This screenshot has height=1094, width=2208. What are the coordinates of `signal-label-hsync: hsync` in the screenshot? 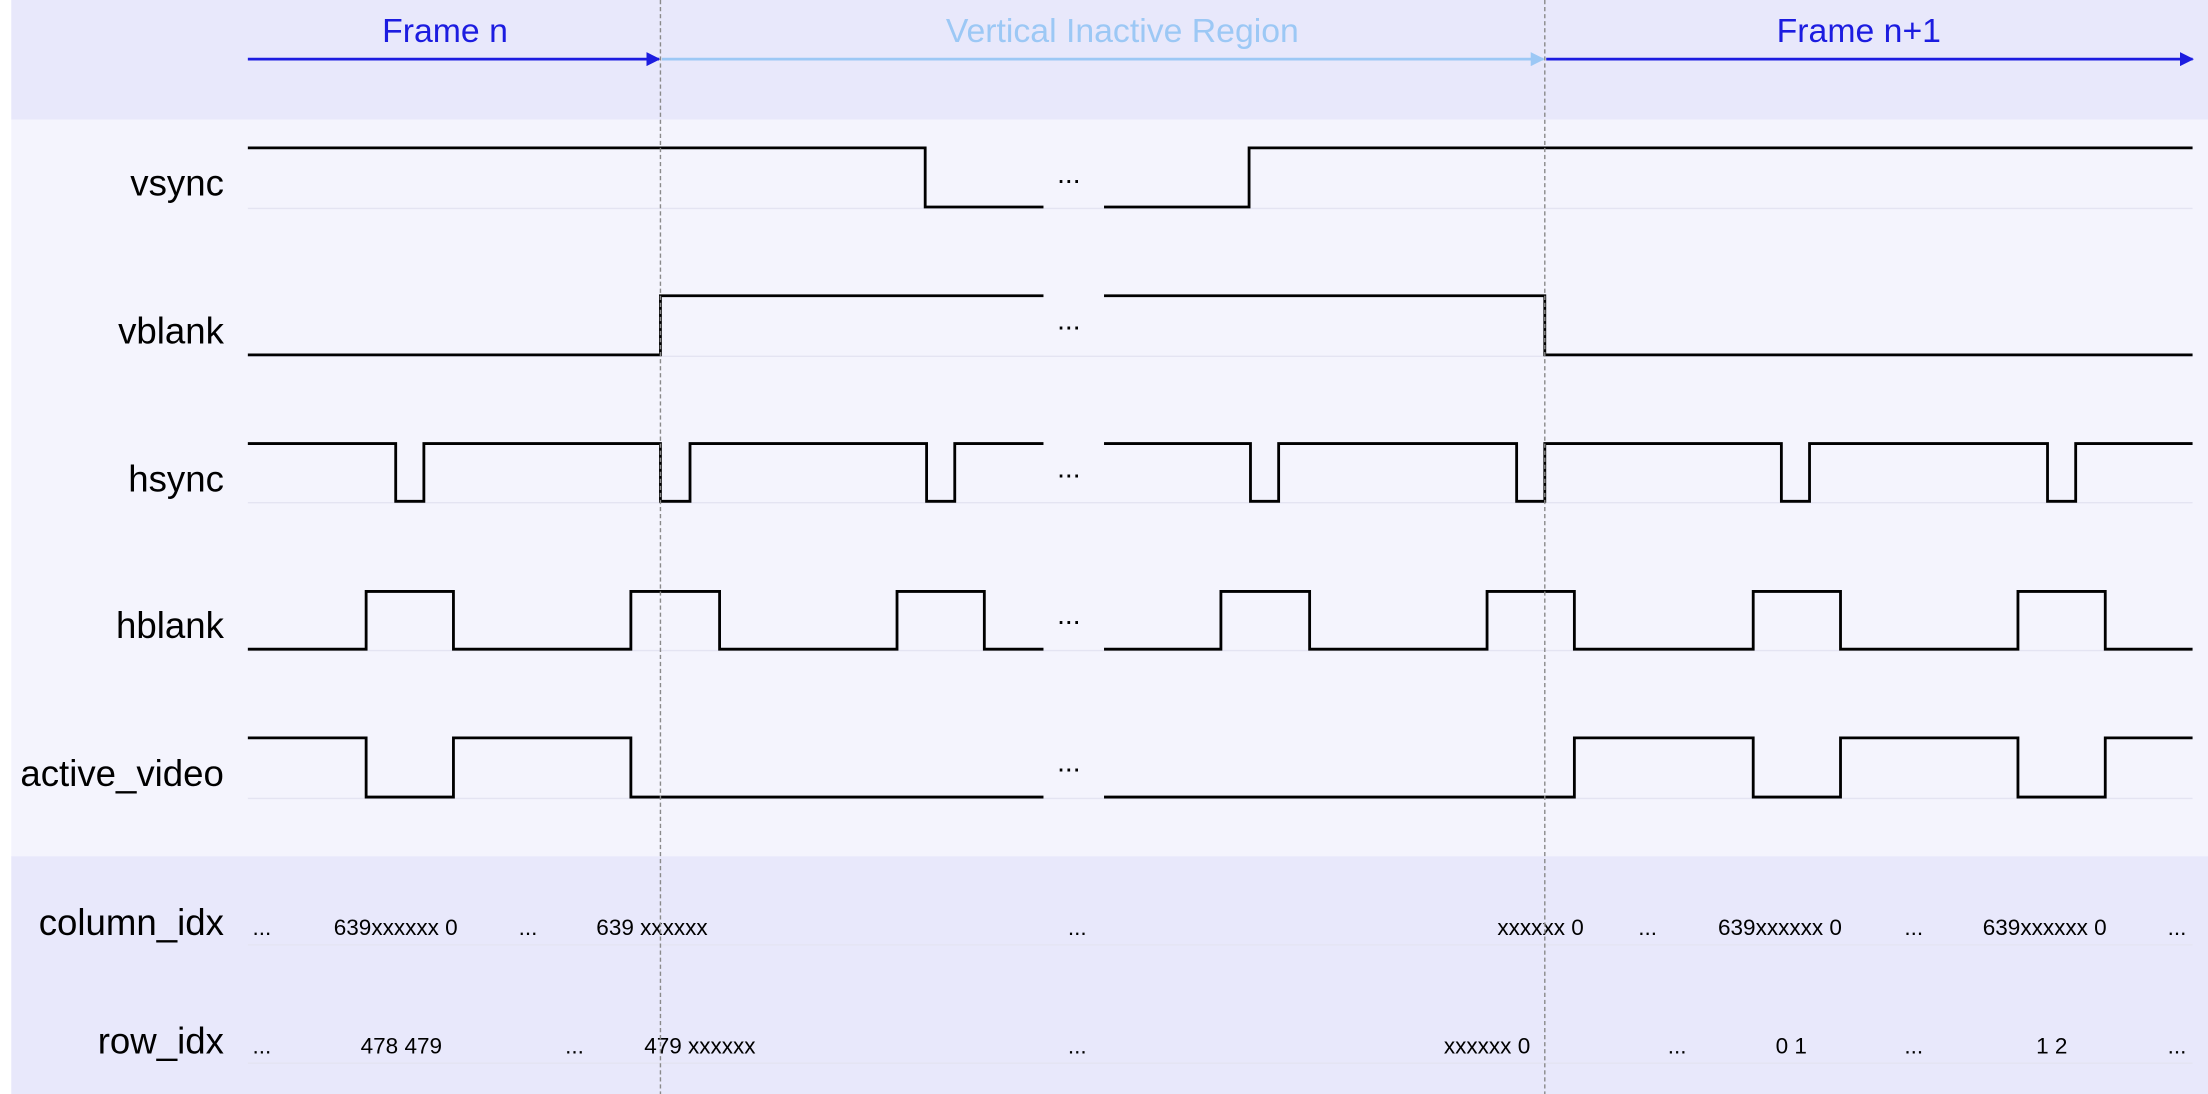 It's located at (176, 478).